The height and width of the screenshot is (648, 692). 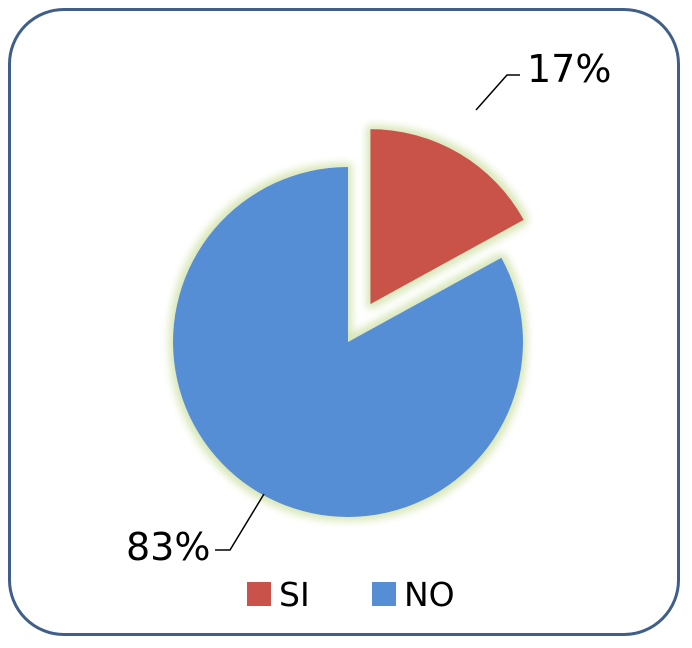 What do you see at coordinates (168, 547) in the screenshot?
I see `data-label-no: 83%` at bounding box center [168, 547].